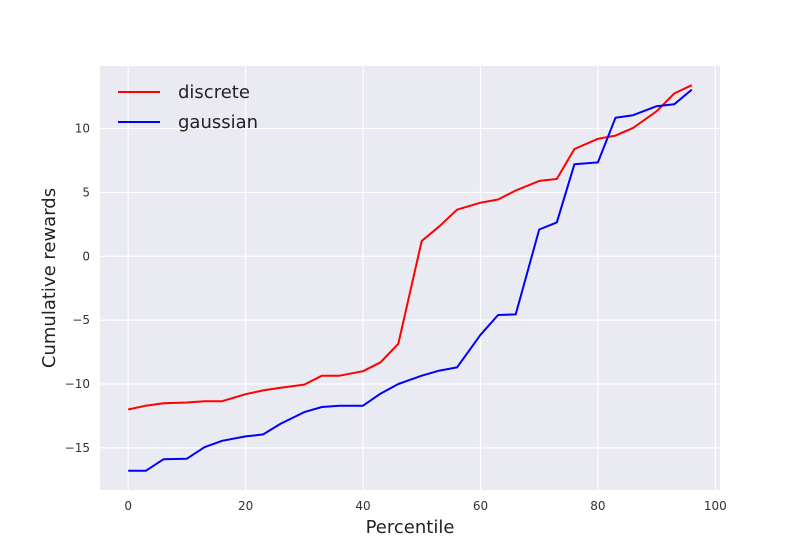 This screenshot has width=800, height=550. What do you see at coordinates (597, 506) in the screenshot?
I see `x-tick-label: 80` at bounding box center [597, 506].